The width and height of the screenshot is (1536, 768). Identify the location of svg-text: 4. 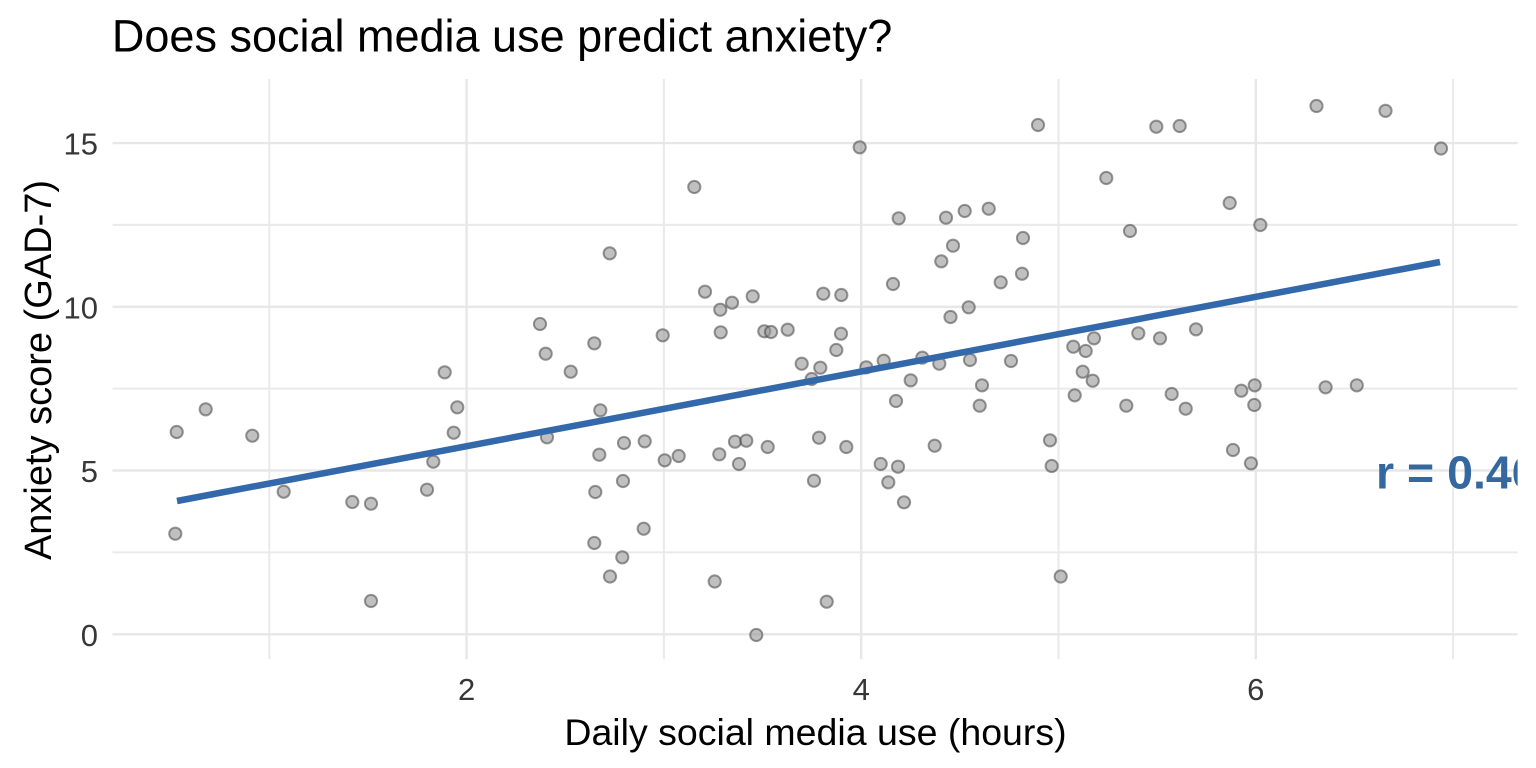
(861, 689).